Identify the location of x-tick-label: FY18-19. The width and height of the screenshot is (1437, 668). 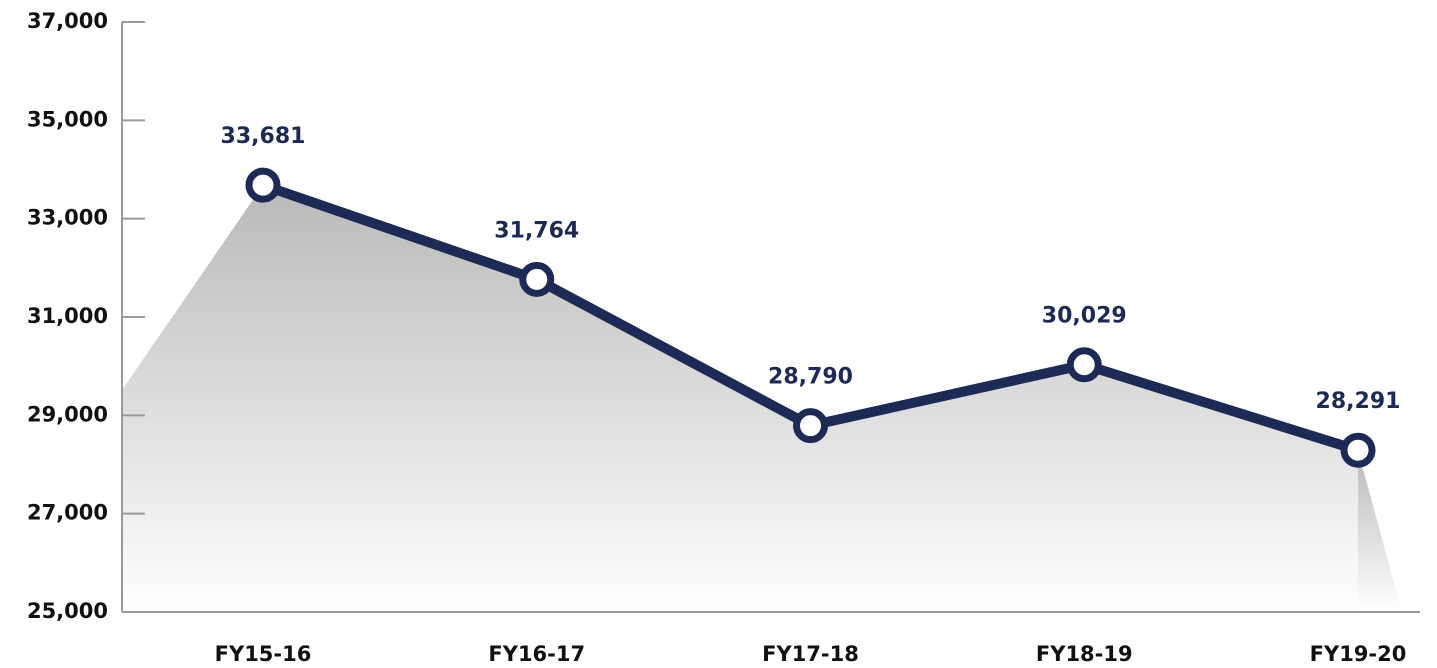
(1084, 654).